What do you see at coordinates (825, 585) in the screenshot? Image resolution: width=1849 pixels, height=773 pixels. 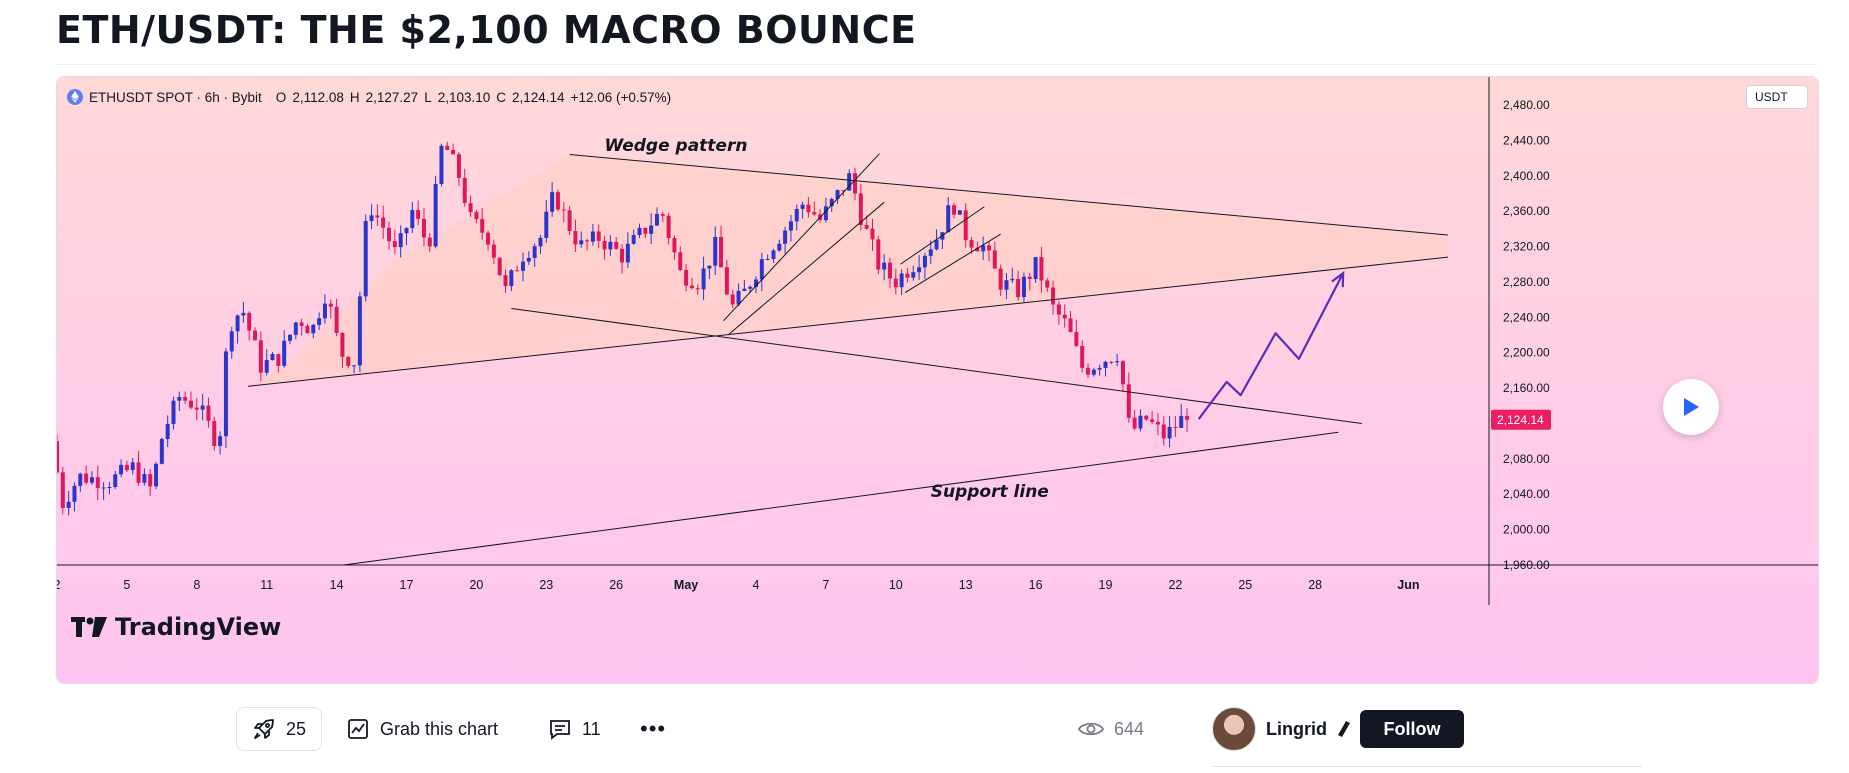 I see `x-tick-label: 7` at bounding box center [825, 585].